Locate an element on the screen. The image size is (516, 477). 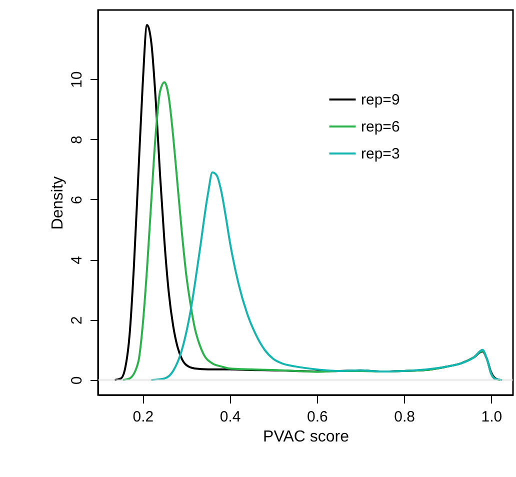
y-tick-label: 2 is located at coordinates (77, 320).